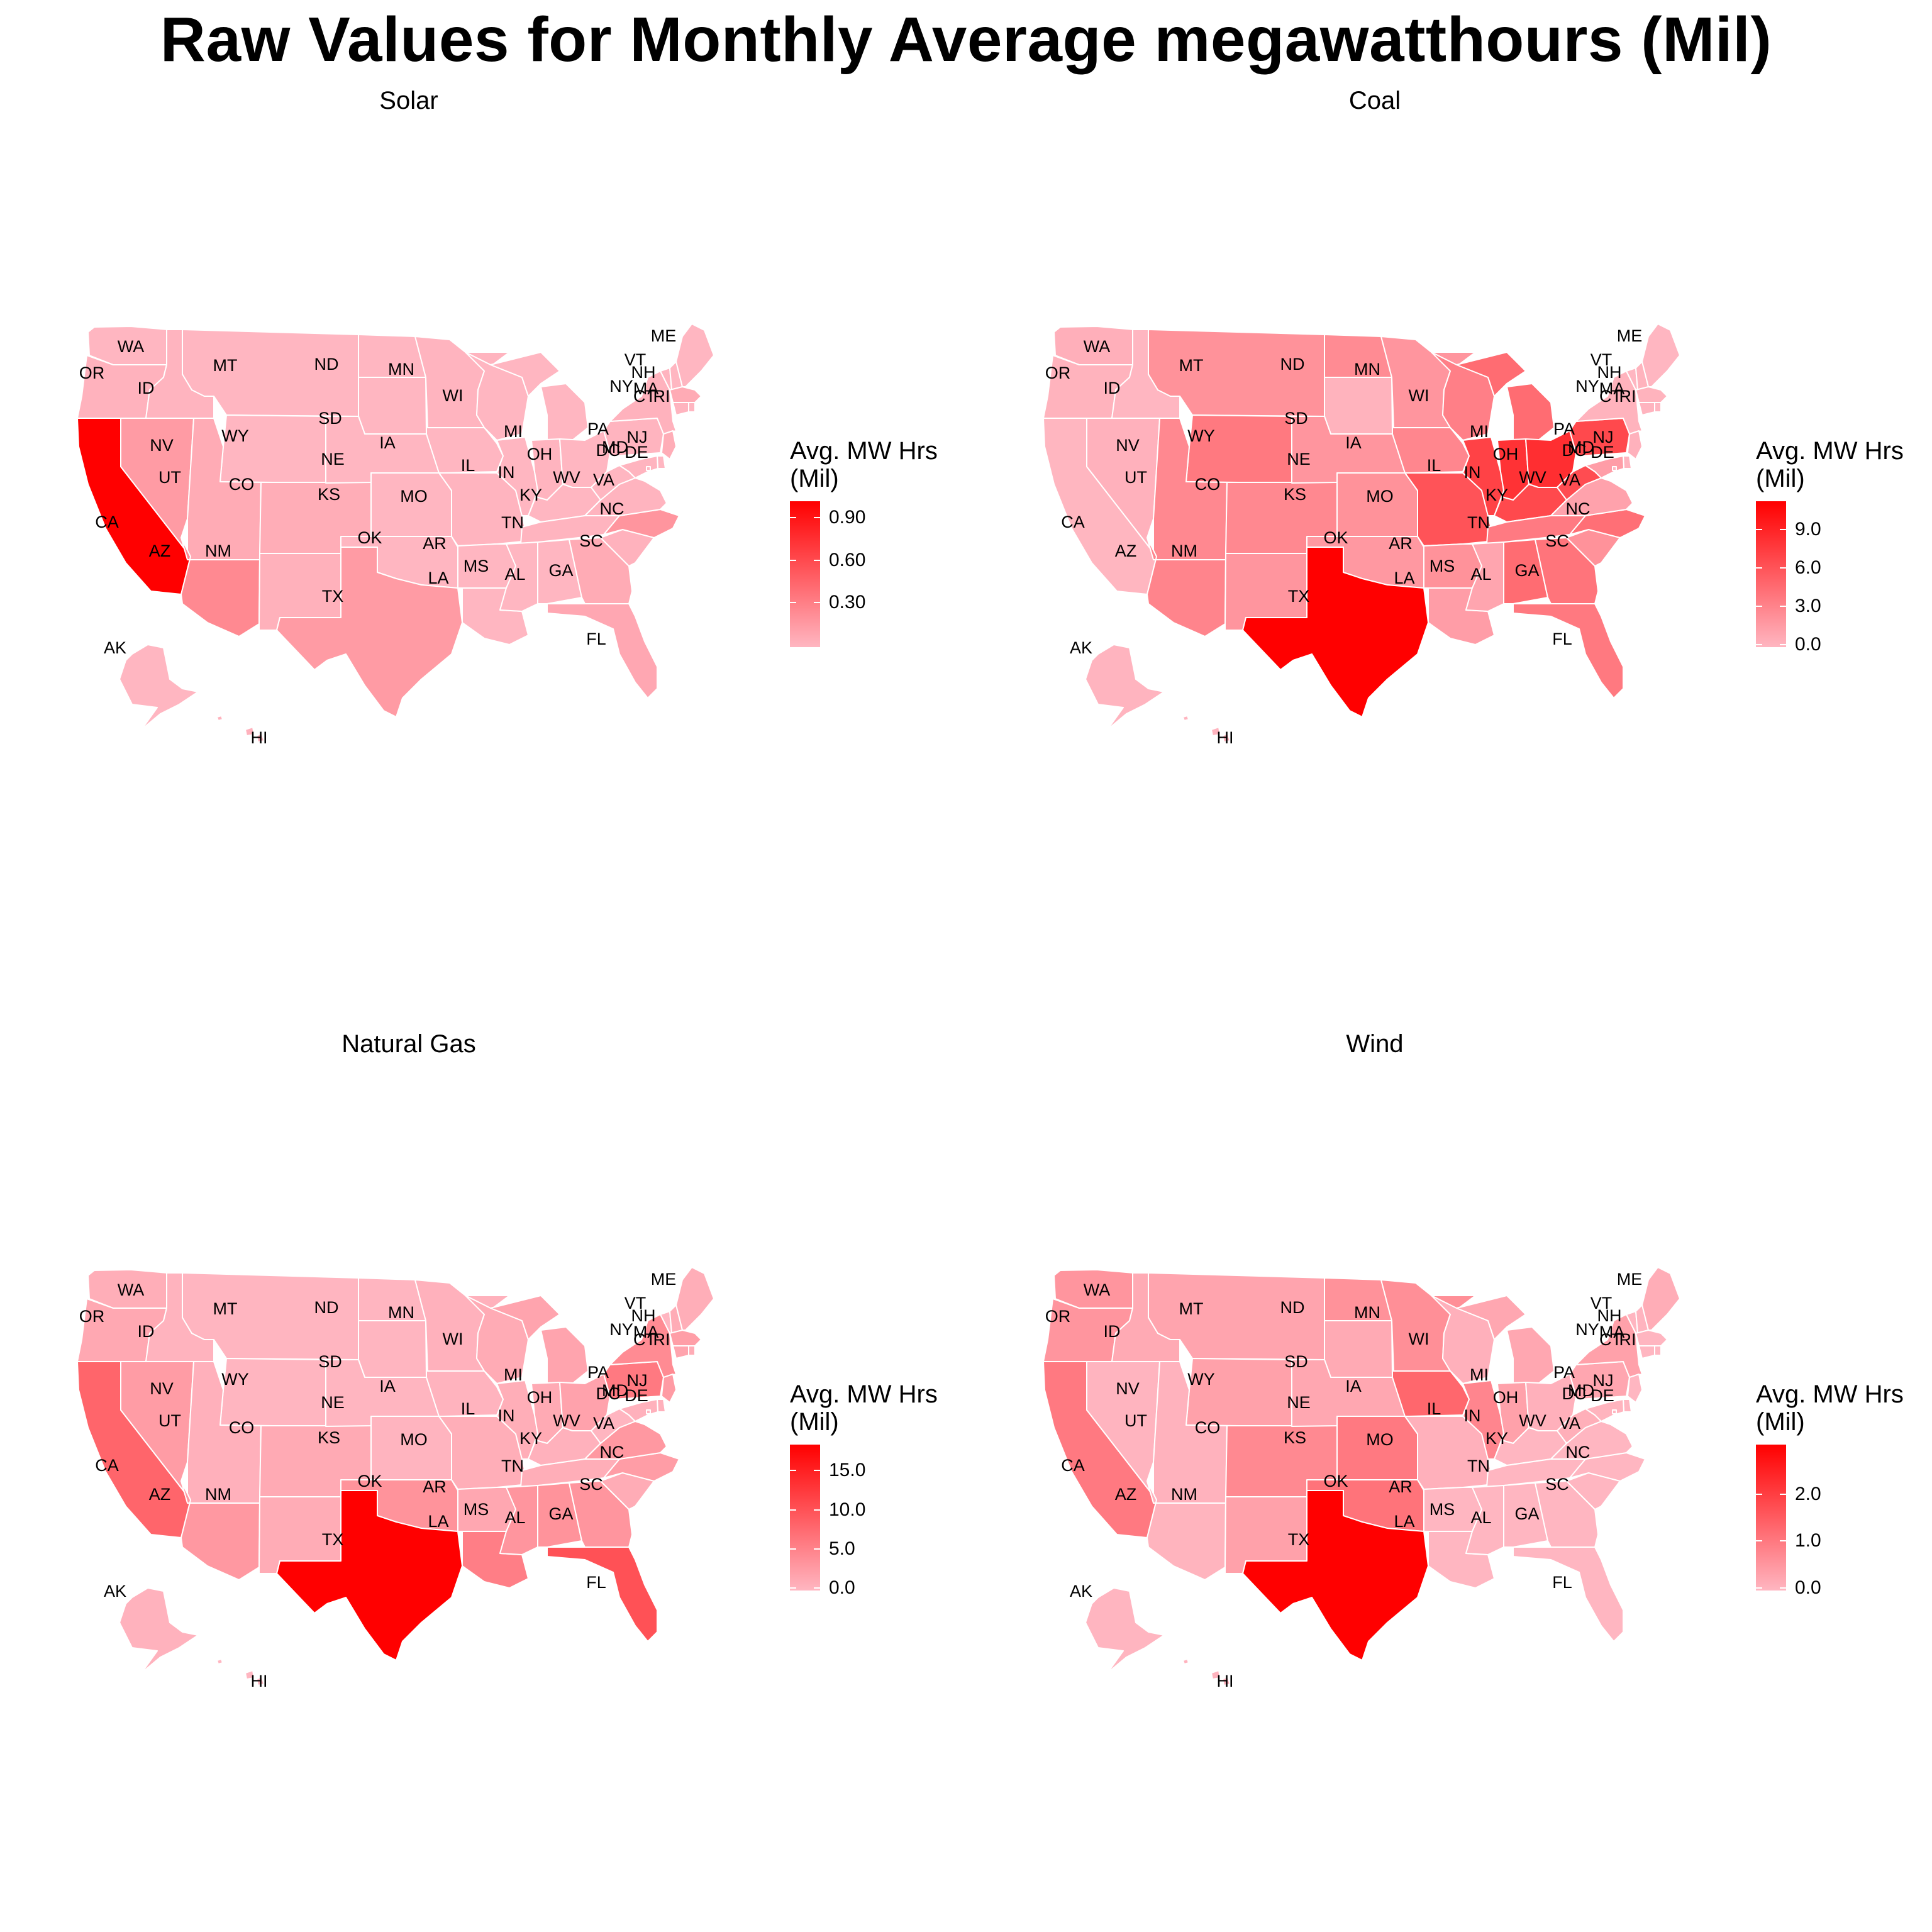  Describe the element at coordinates (864, 451) in the screenshot. I see `legend-title-line1: Avg. MW Hrs` at that location.